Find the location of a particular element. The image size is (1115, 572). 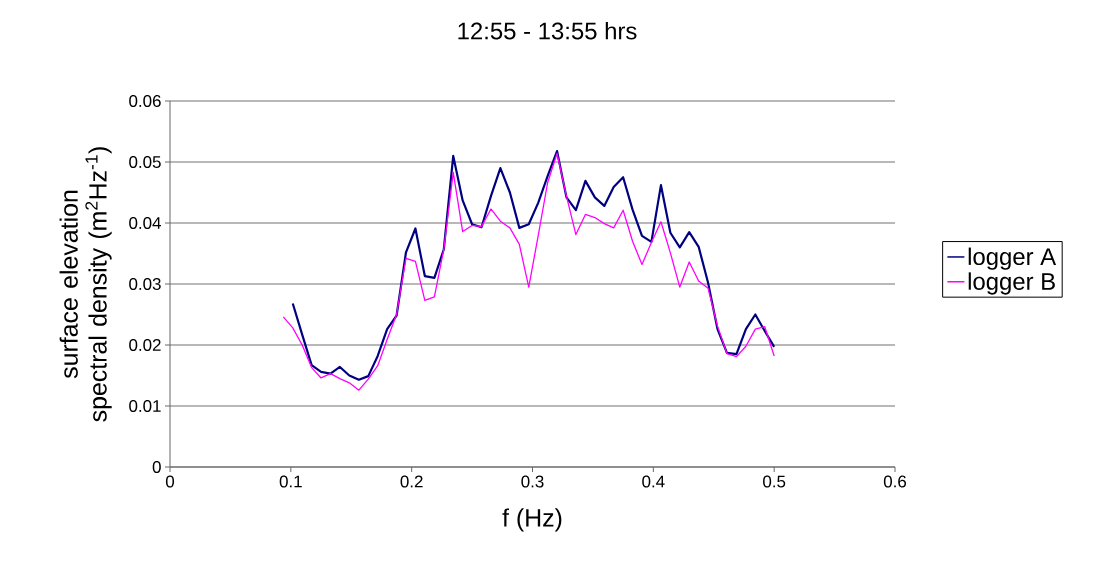

x-tick-label: 0.5 is located at coordinates (774, 481).